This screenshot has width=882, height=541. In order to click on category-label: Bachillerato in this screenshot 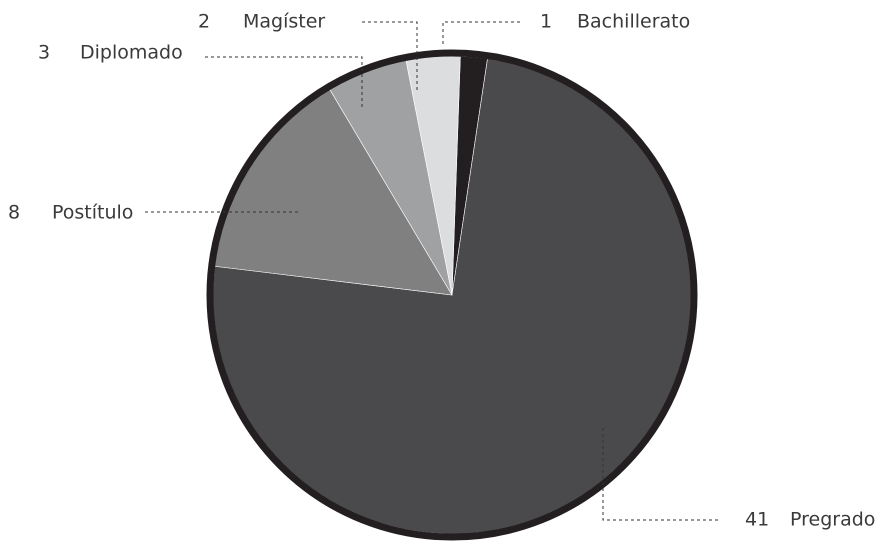, I will do `click(633, 22)`.